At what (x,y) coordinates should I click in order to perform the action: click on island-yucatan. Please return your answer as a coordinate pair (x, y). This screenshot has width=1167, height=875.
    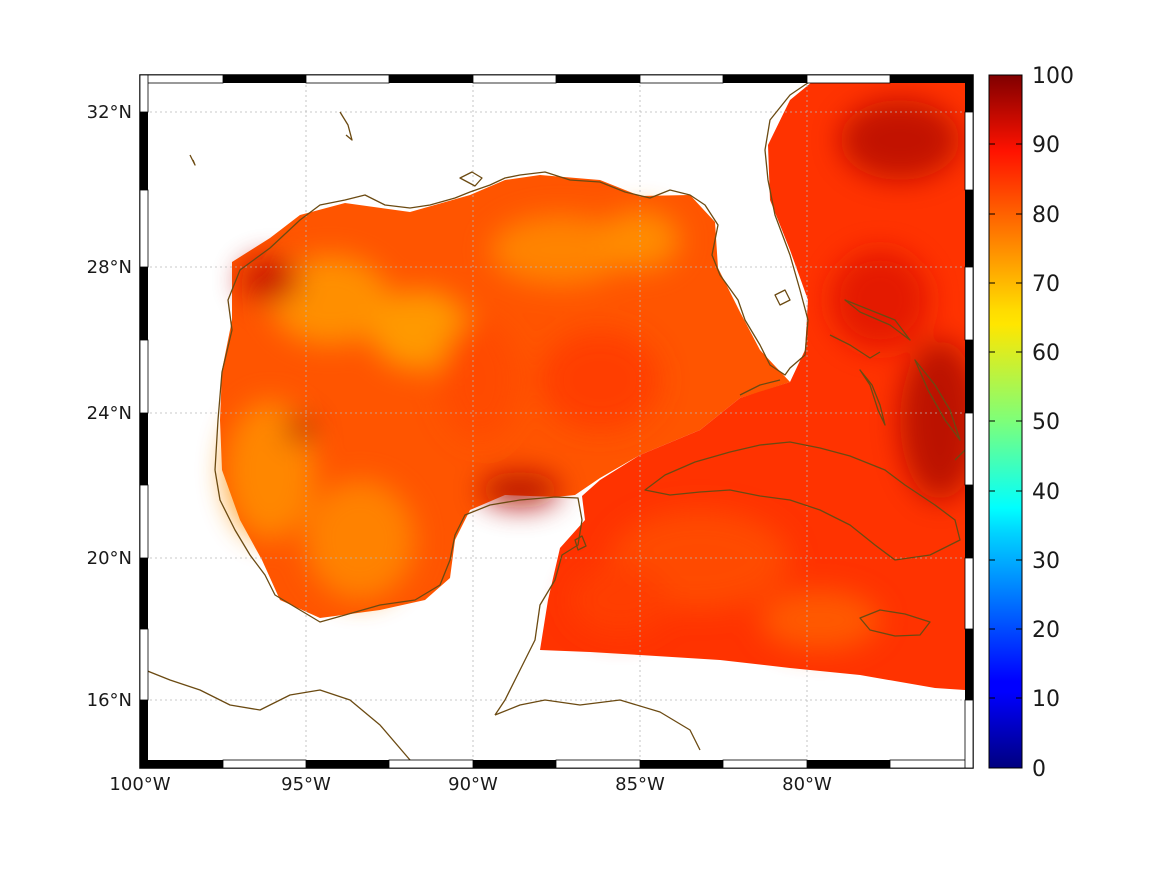
    Looking at the image, I should click on (580, 543).